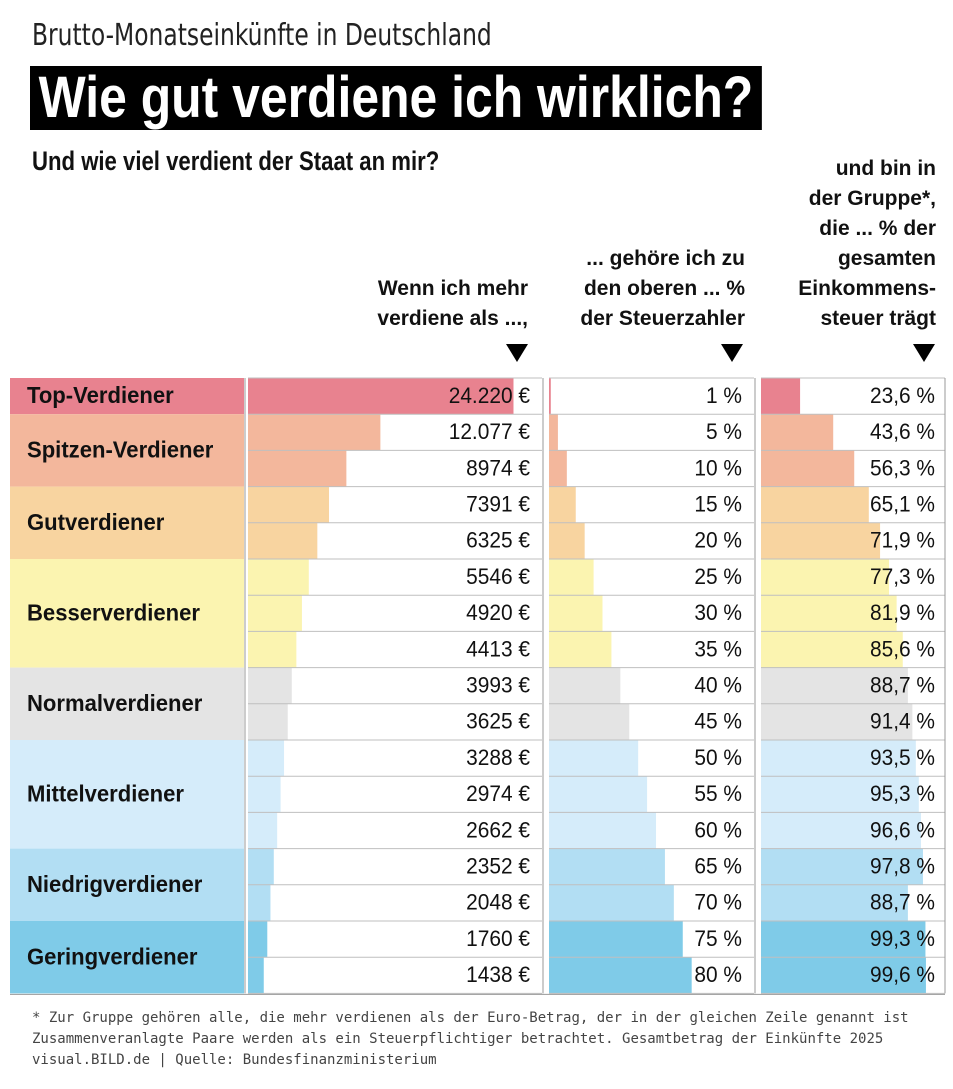 The image size is (953, 1089). Describe the element at coordinates (718, 721) in the screenshot. I see `taxpayer-rank-label: 45 %` at that location.